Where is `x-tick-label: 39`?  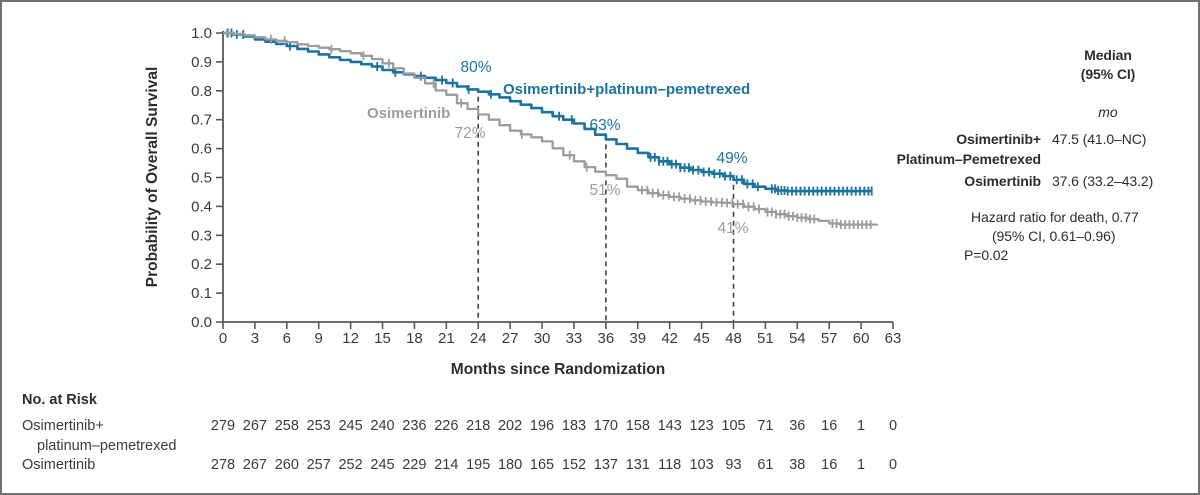
x-tick-label: 39 is located at coordinates (637, 338).